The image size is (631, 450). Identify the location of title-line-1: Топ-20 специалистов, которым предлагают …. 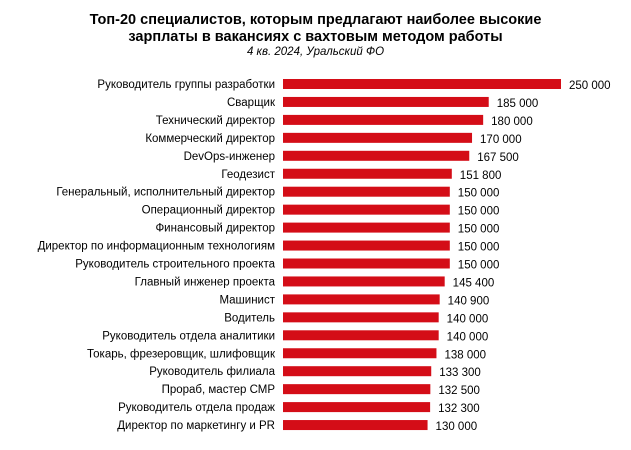
(315, 20).